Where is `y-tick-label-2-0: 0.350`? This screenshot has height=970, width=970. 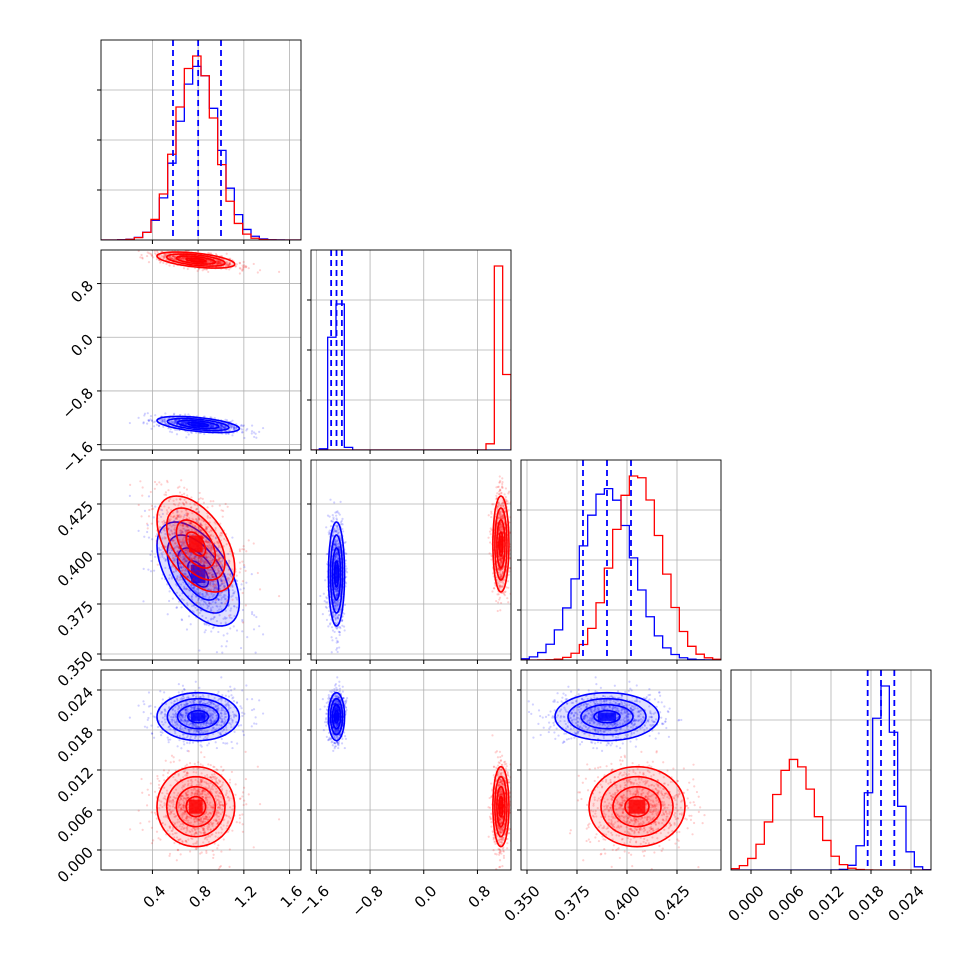 y-tick-label-2-0: 0.350 is located at coordinates (75, 668).